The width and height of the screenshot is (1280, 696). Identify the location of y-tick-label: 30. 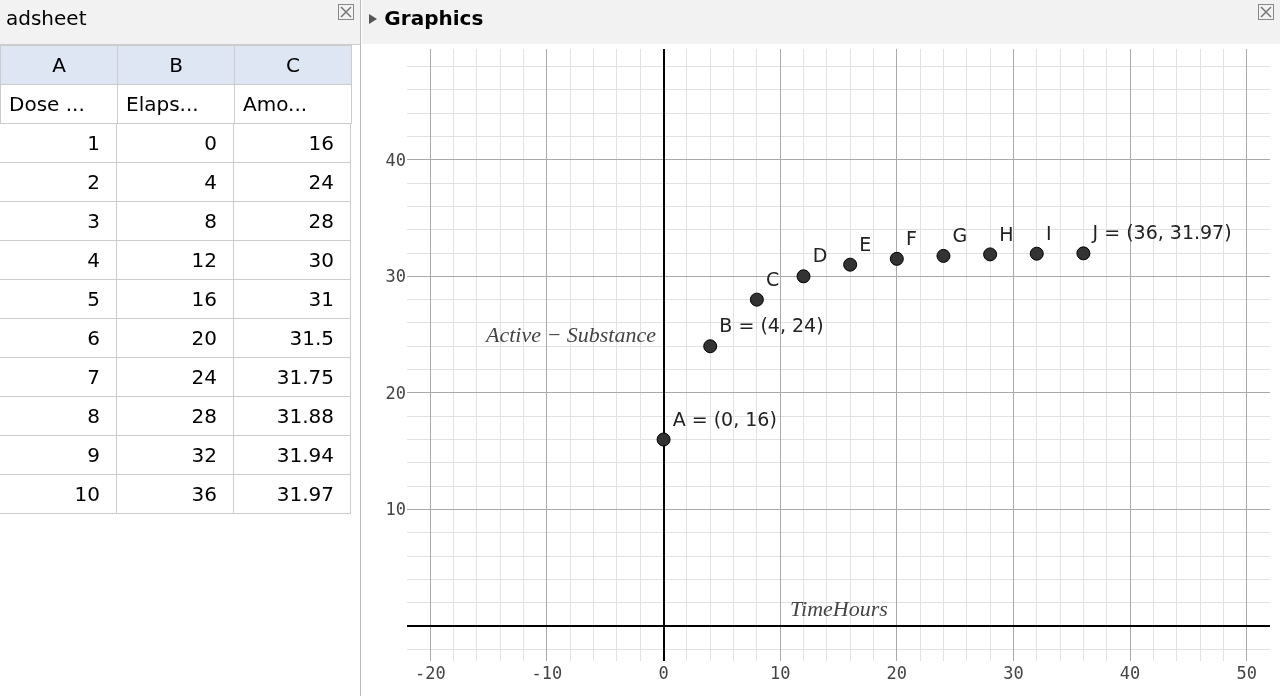
(395, 276).